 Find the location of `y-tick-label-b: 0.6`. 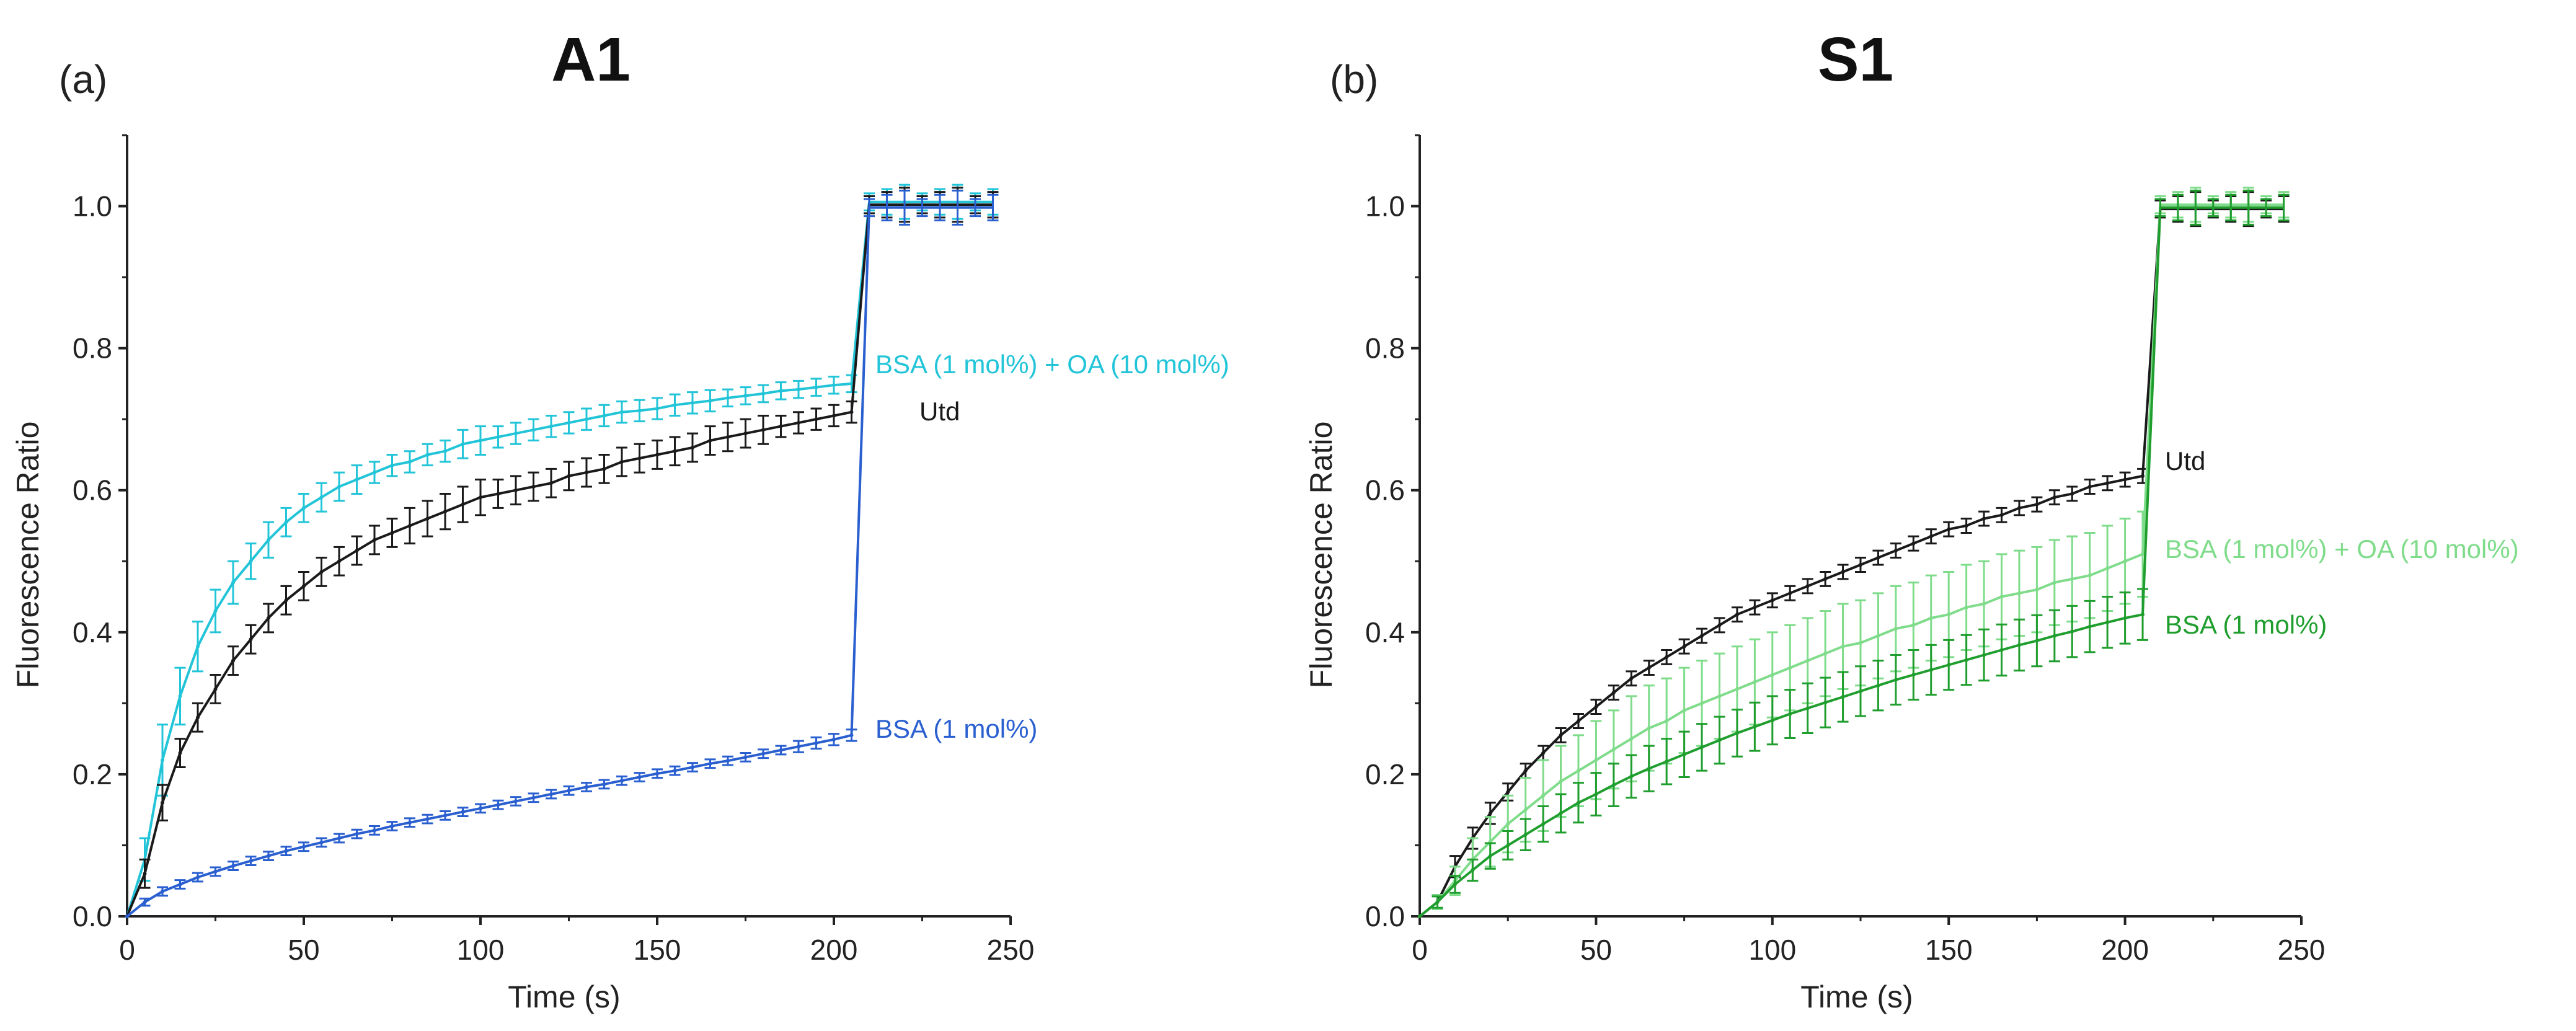

y-tick-label-b: 0.6 is located at coordinates (1385, 490).